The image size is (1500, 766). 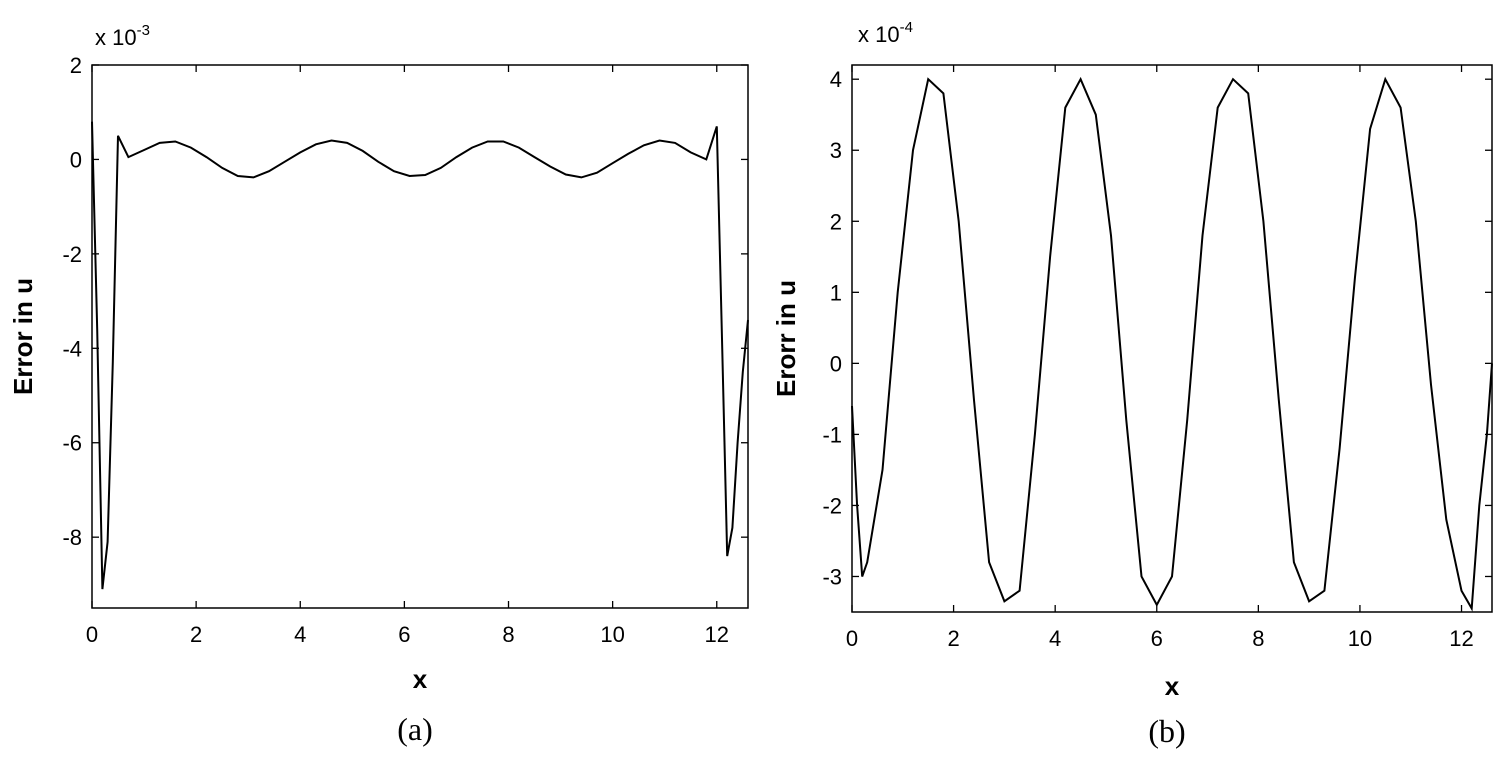 What do you see at coordinates (836, 292) in the screenshot?
I see `chart-b-ytick-label: 1` at bounding box center [836, 292].